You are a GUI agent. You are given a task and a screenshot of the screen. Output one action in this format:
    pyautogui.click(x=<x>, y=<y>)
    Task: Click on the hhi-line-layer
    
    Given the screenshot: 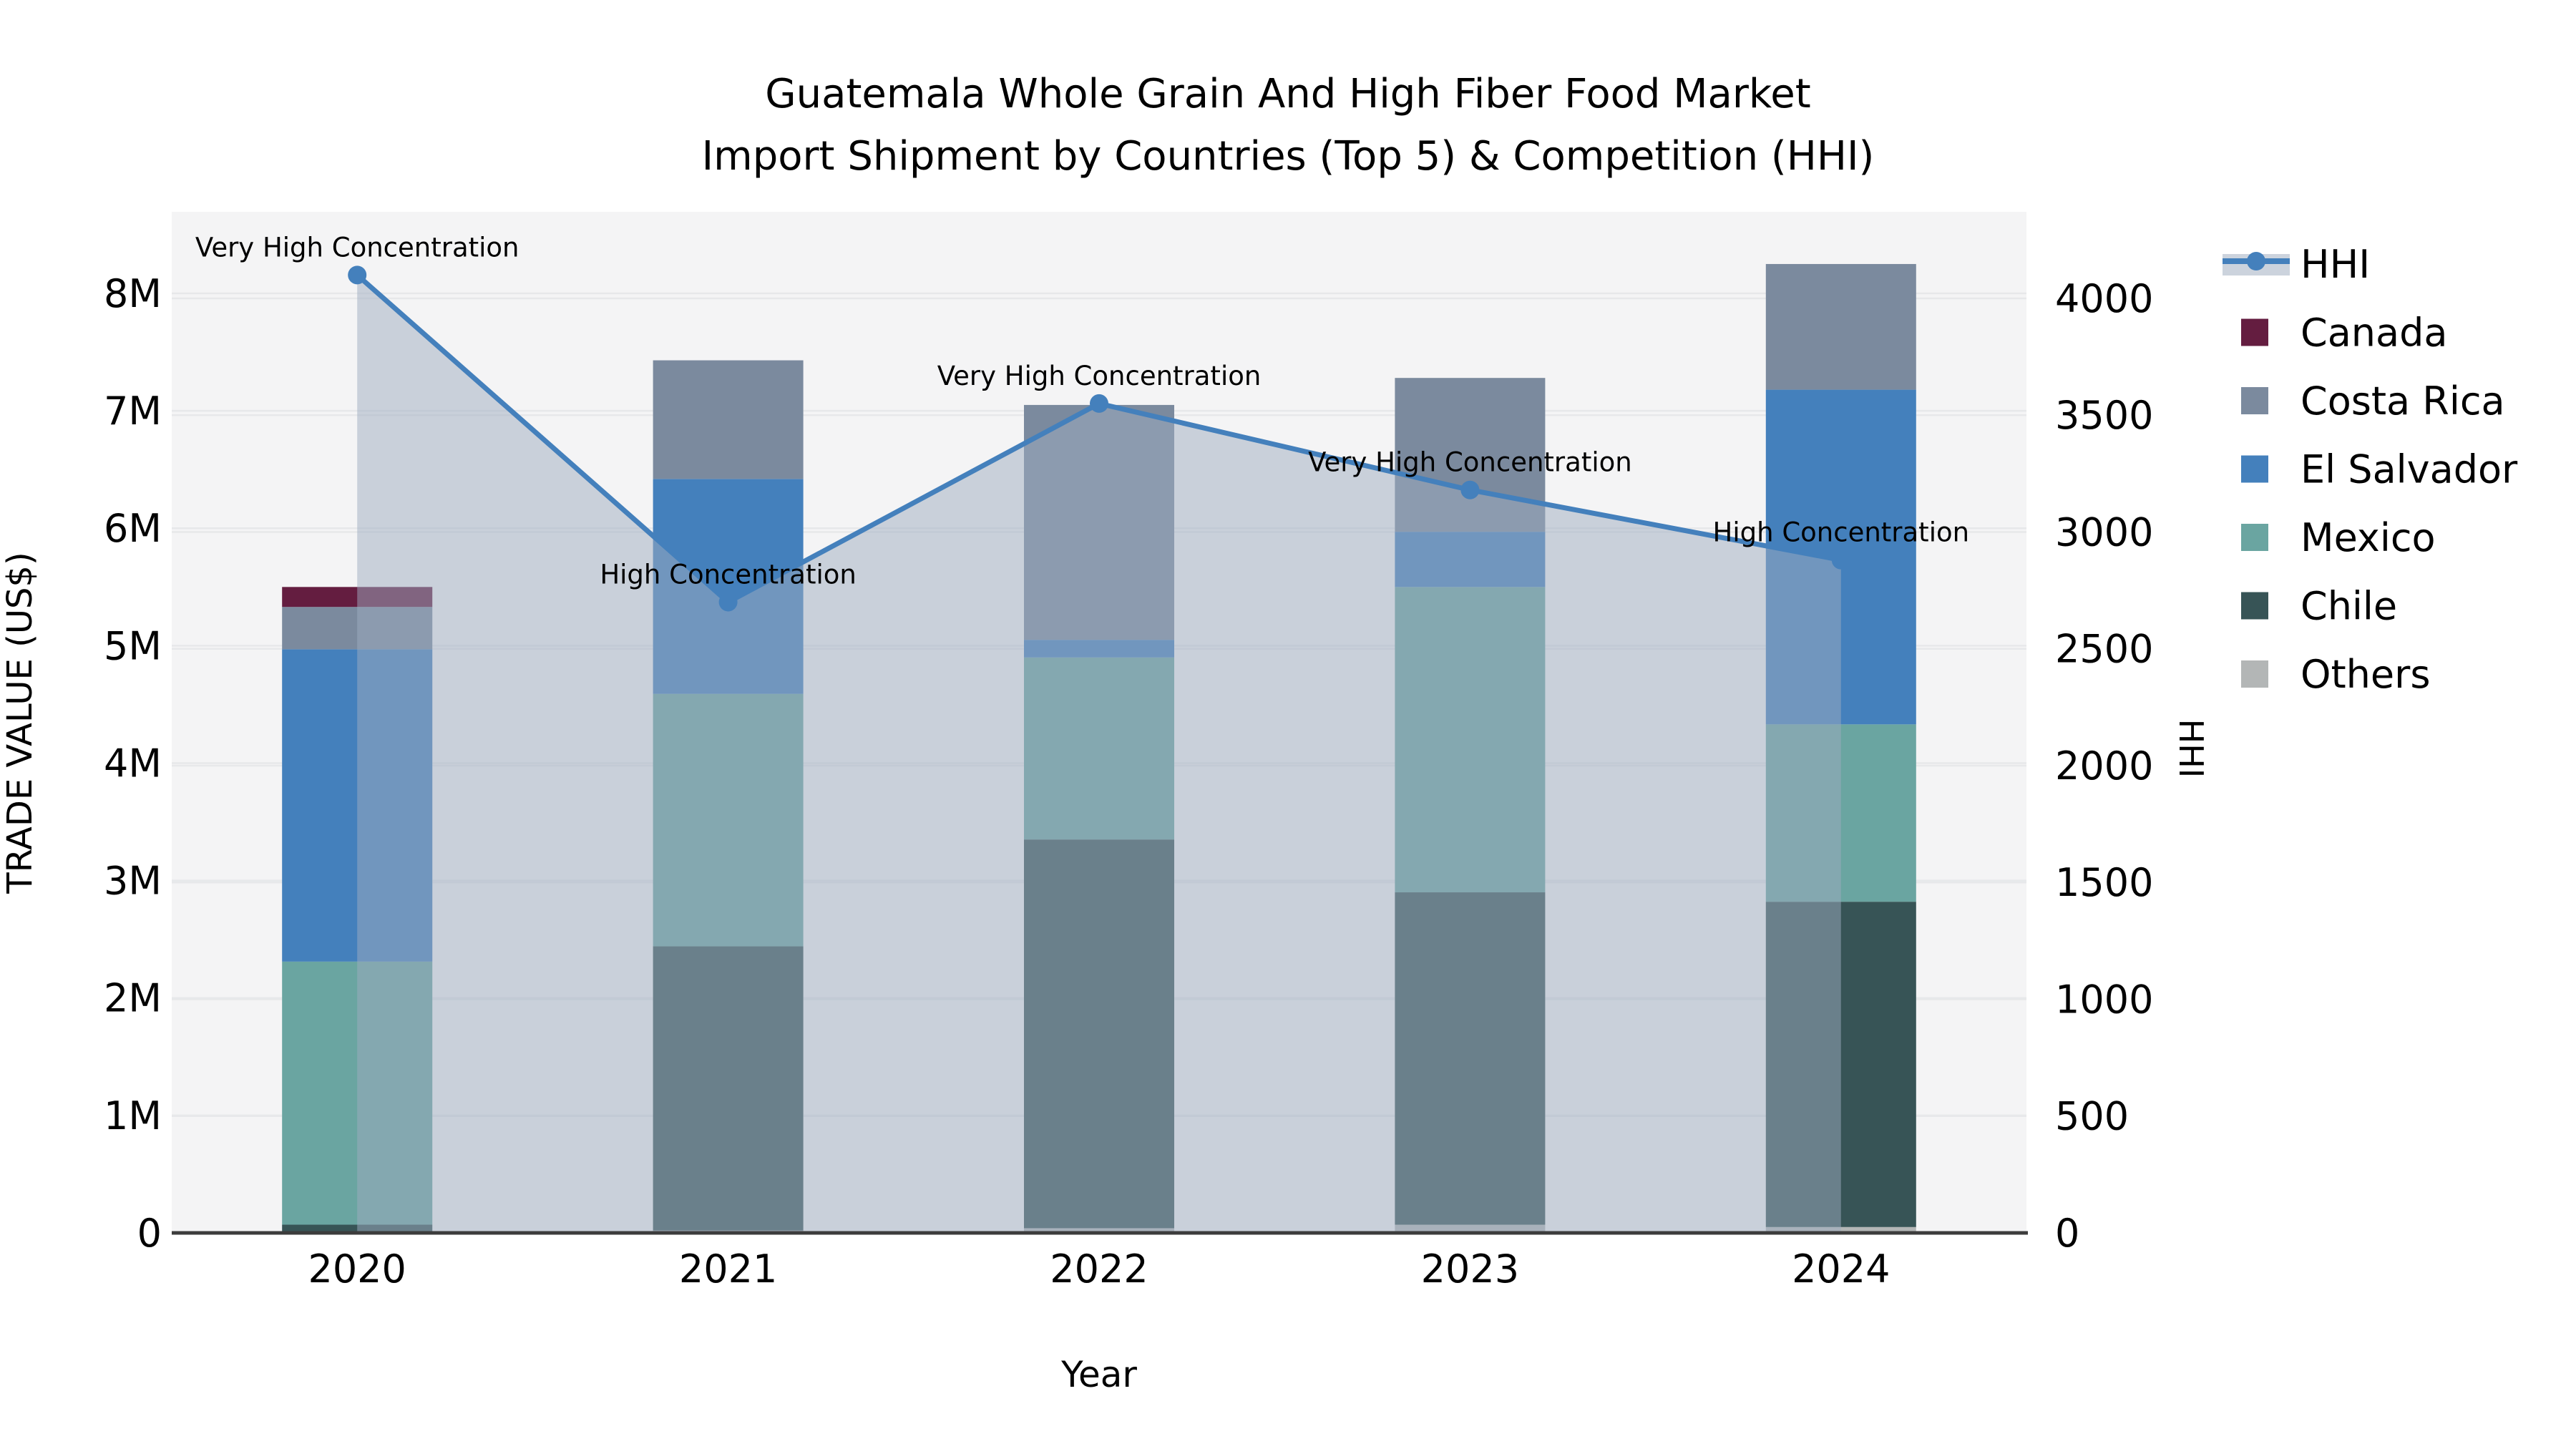 What is the action you would take?
    pyautogui.click(x=1099, y=438)
    